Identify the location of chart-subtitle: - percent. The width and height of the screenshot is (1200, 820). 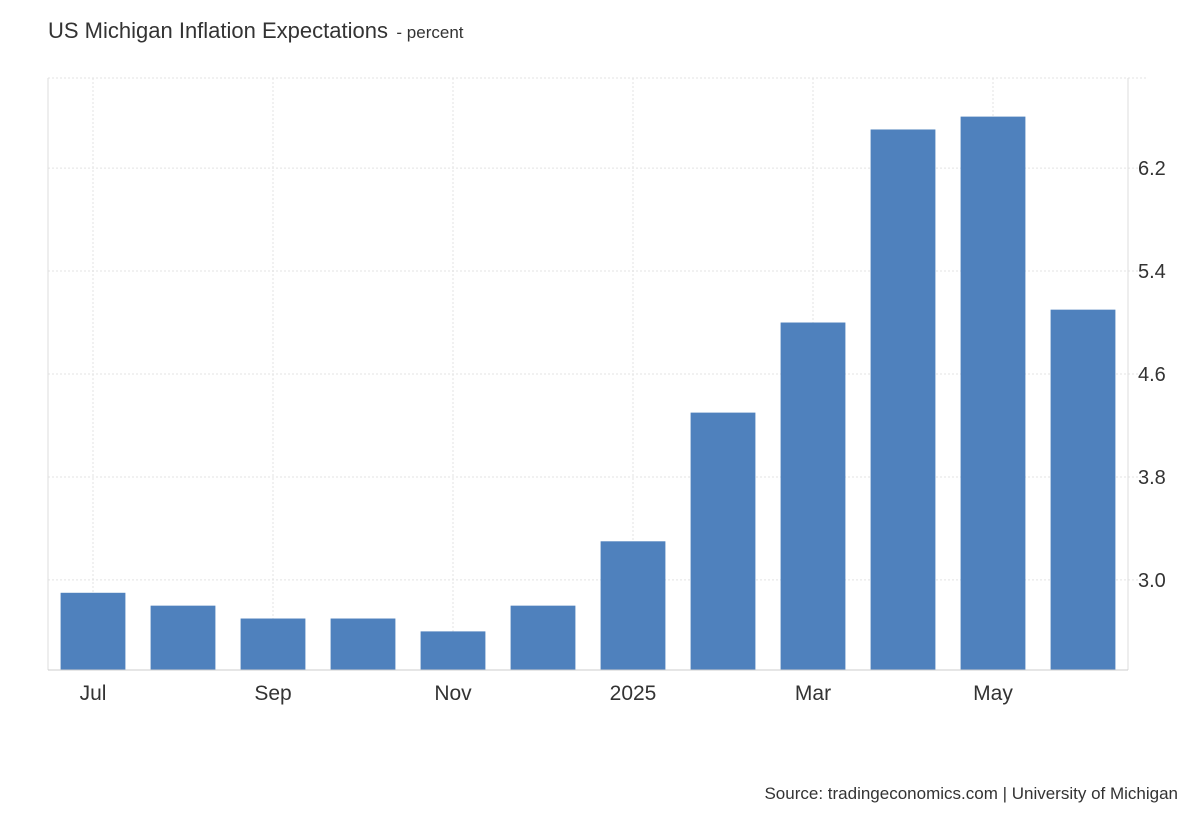
(430, 32).